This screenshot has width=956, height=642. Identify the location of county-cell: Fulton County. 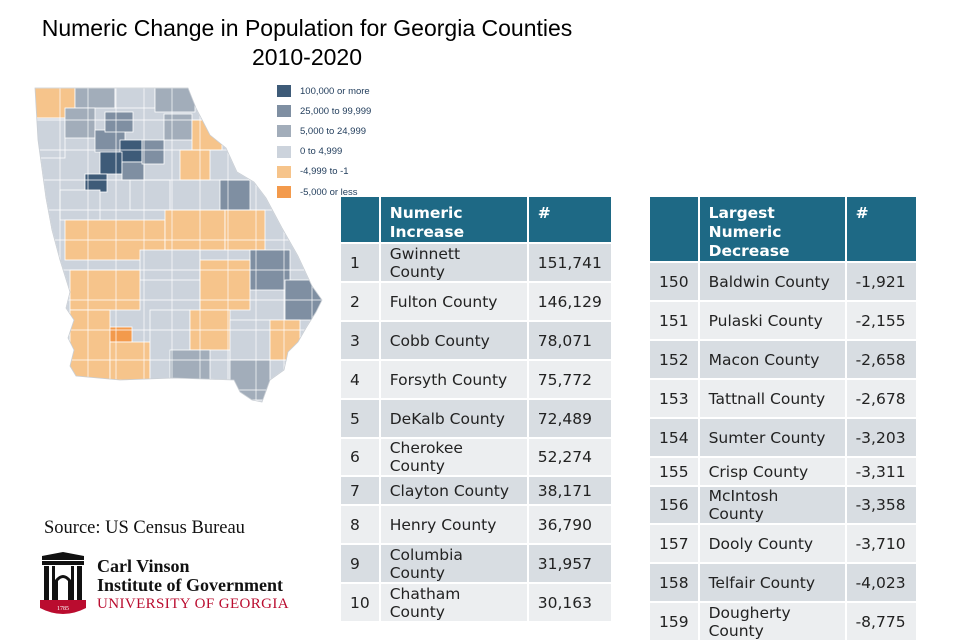
(453, 301).